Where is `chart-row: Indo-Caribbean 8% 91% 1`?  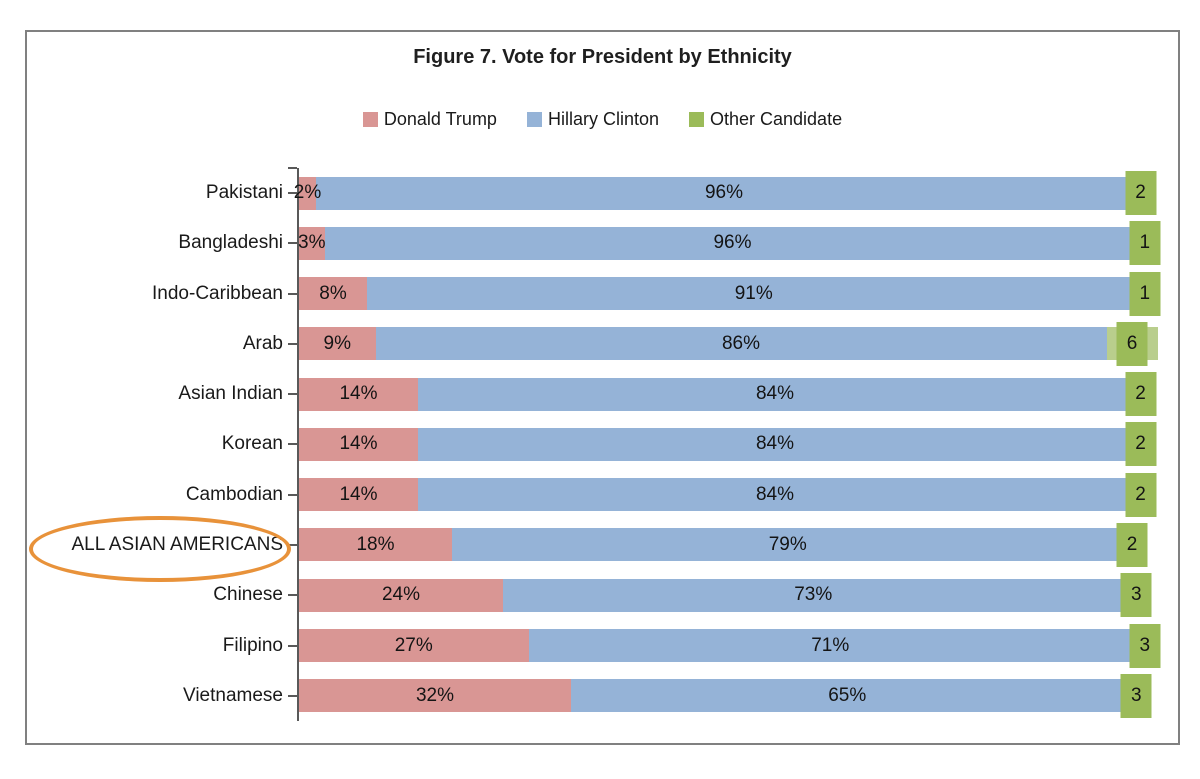 chart-row: Indo-Caribbean 8% 91% 1 is located at coordinates (656, 294).